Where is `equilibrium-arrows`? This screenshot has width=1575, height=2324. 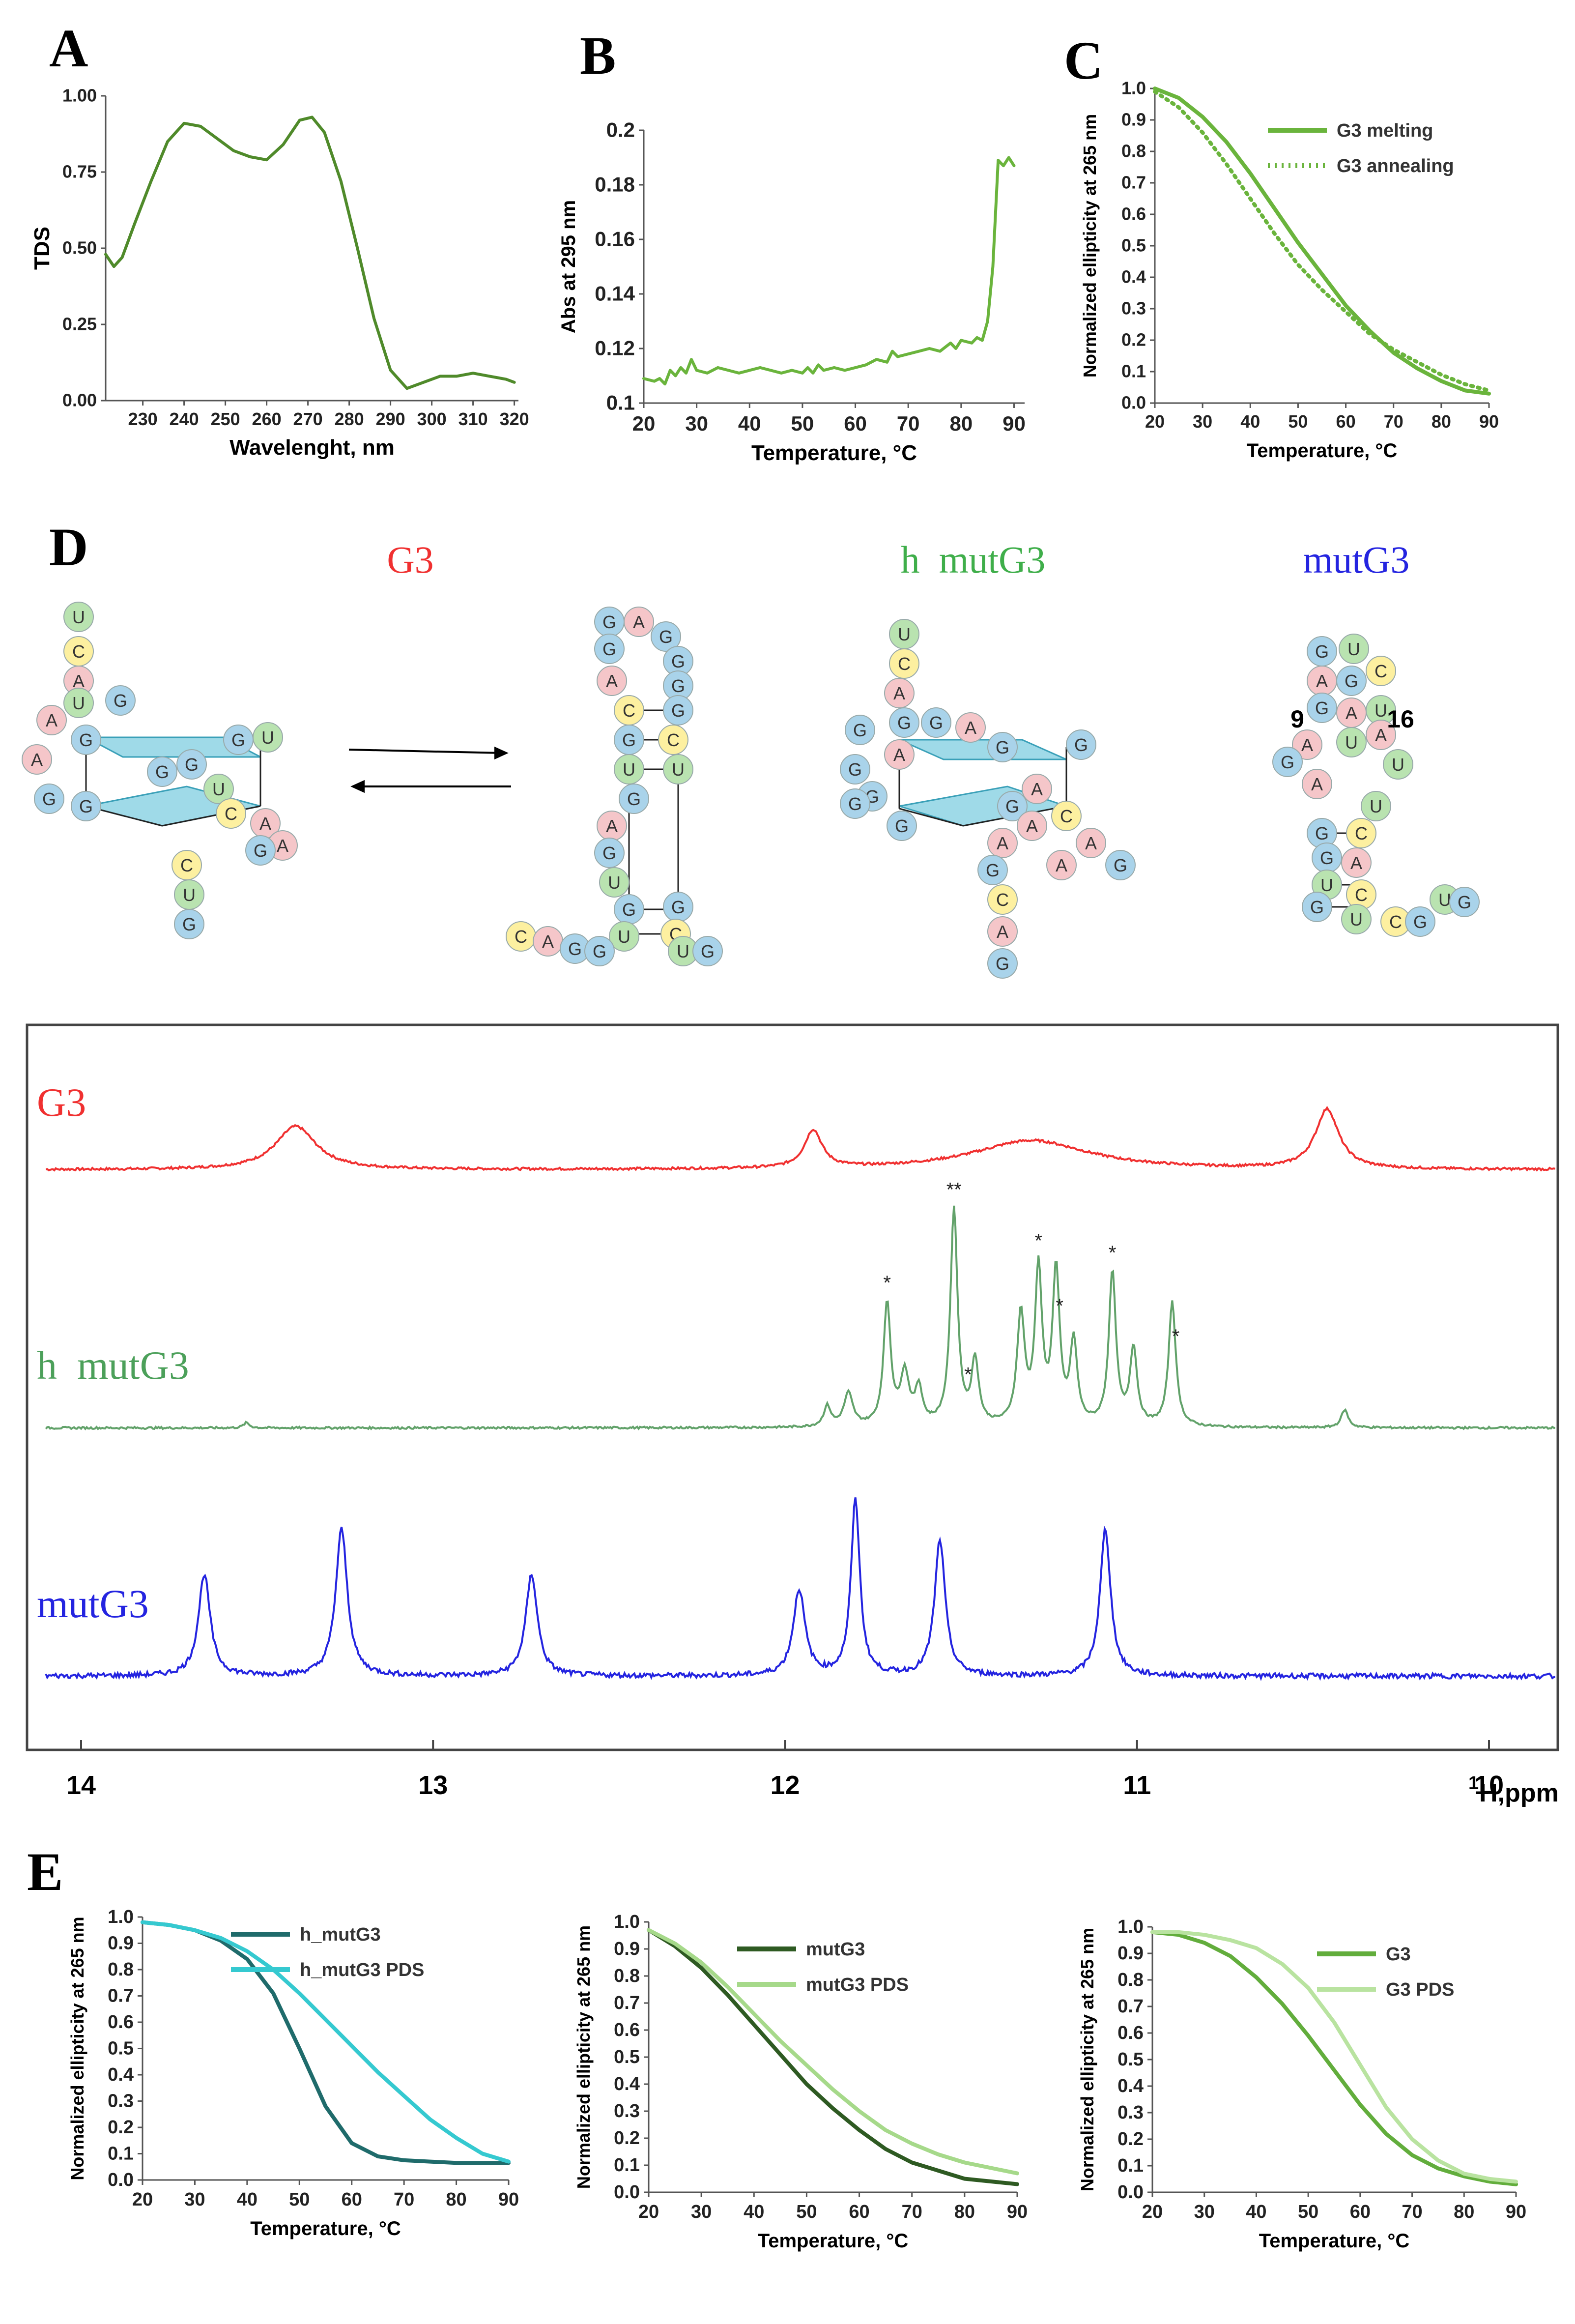
equilibrium-arrows is located at coordinates (429, 769).